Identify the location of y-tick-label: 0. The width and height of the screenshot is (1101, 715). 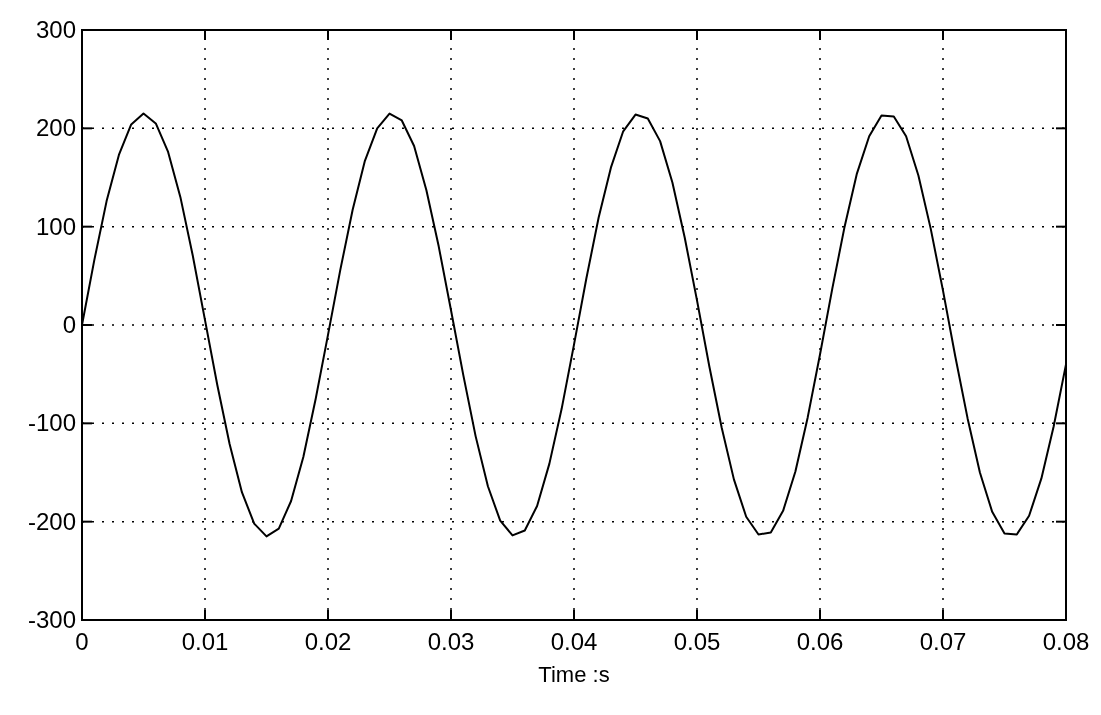
(69, 324).